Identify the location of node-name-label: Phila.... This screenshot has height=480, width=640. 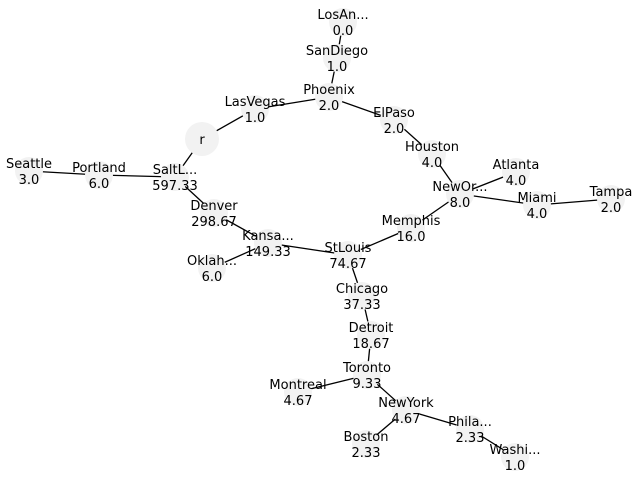
(470, 422).